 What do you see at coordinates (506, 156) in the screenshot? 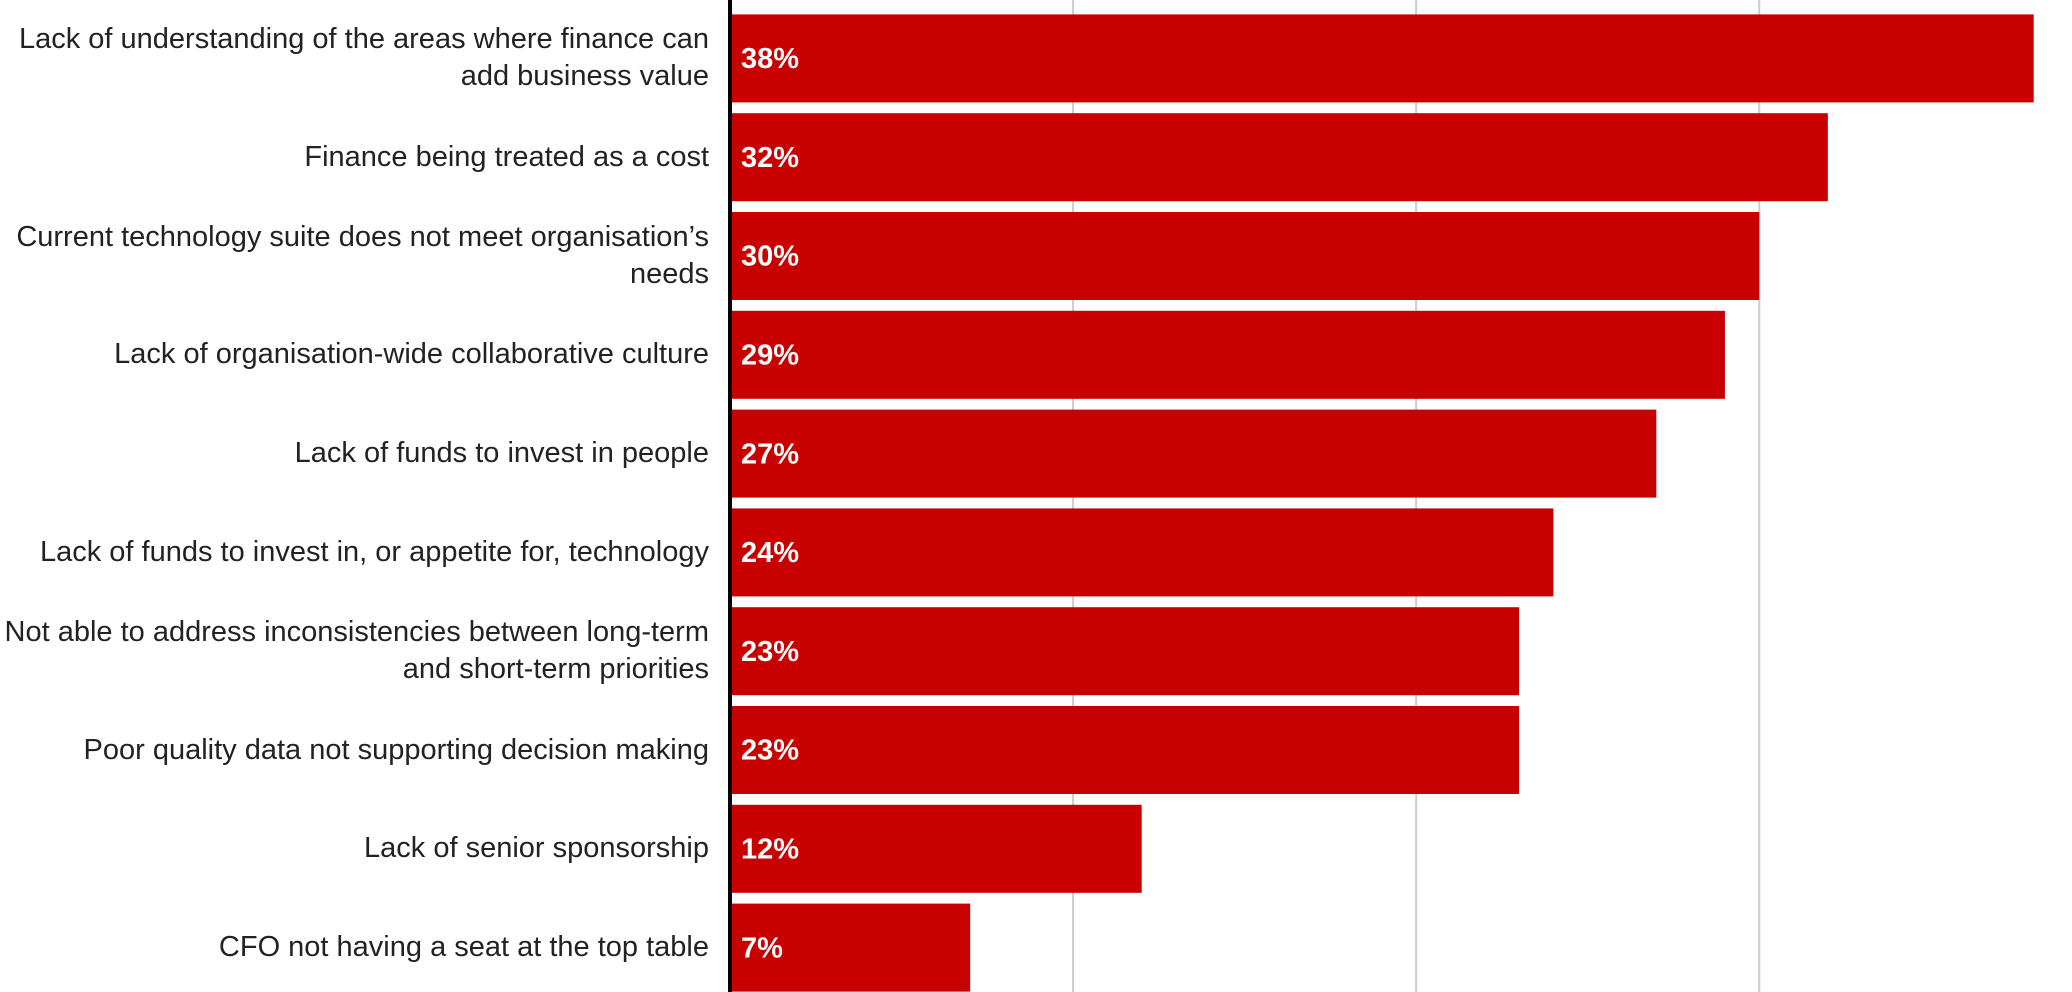
I see `category-label: Finance being treated as a cost` at bounding box center [506, 156].